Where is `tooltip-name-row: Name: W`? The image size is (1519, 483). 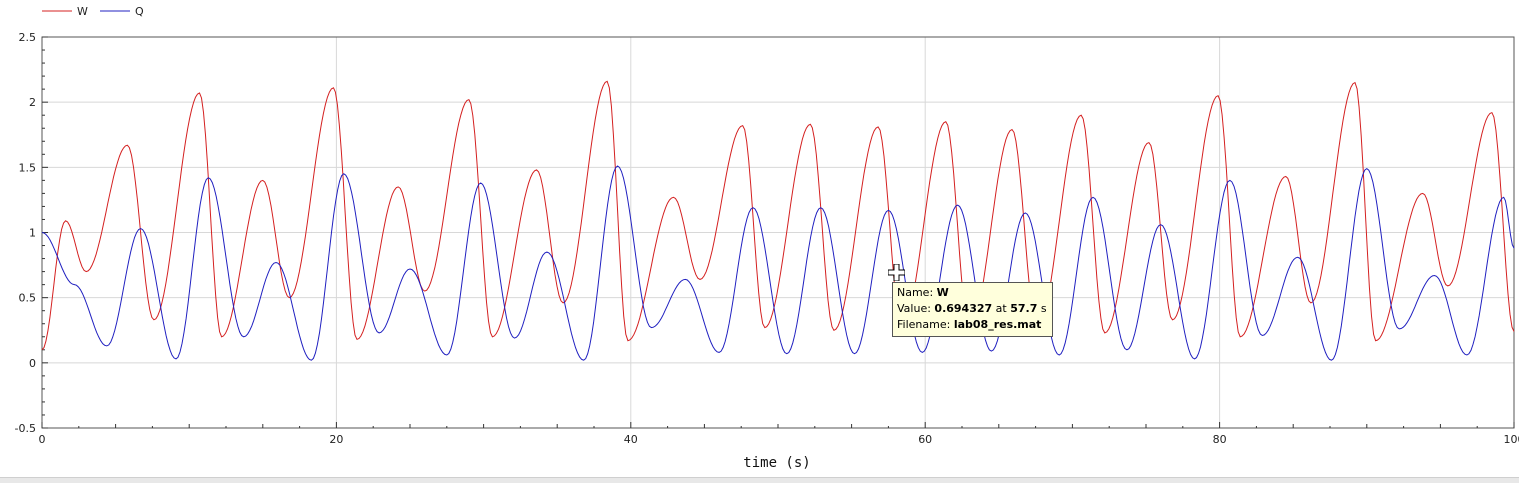
tooltip-name-row: Name: W is located at coordinates (972, 293).